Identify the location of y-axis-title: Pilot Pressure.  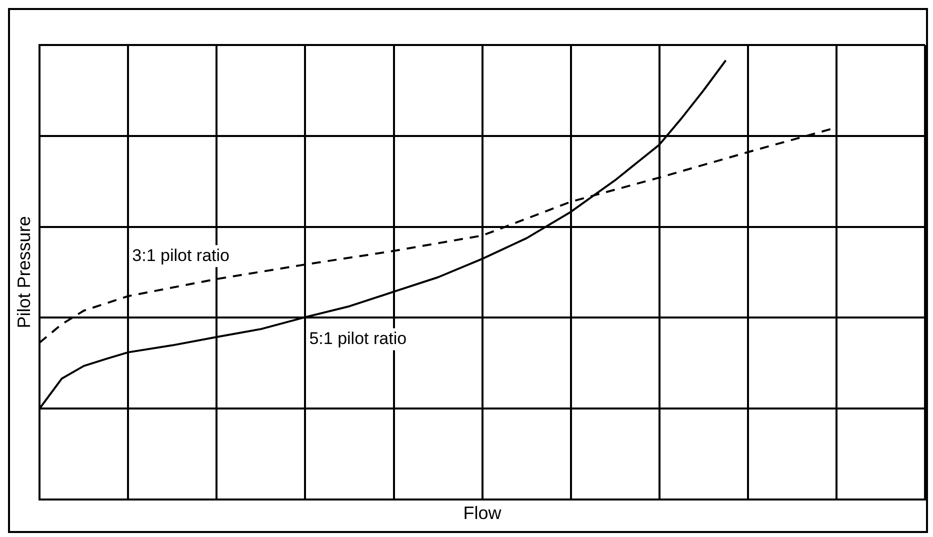
(24, 272).